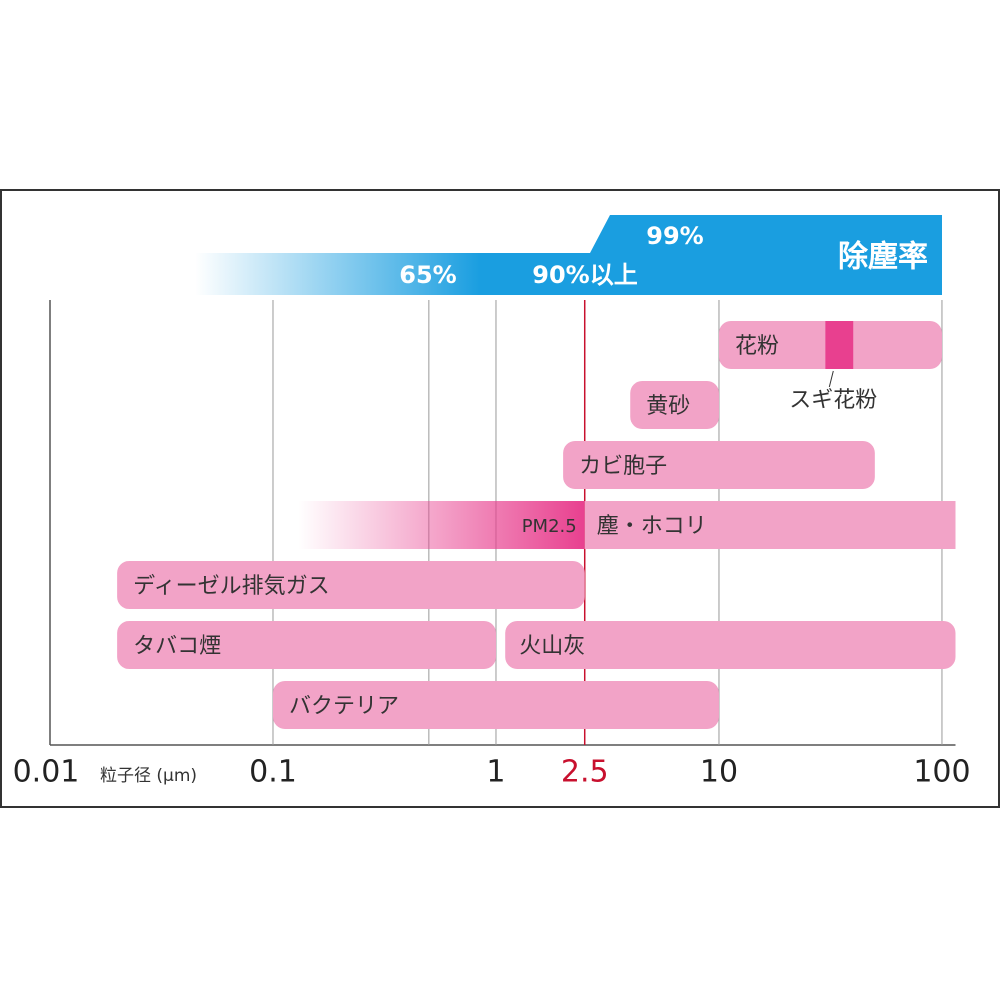 The image size is (1000, 1000). Describe the element at coordinates (831, 379) in the screenshot. I see `leader` at that location.